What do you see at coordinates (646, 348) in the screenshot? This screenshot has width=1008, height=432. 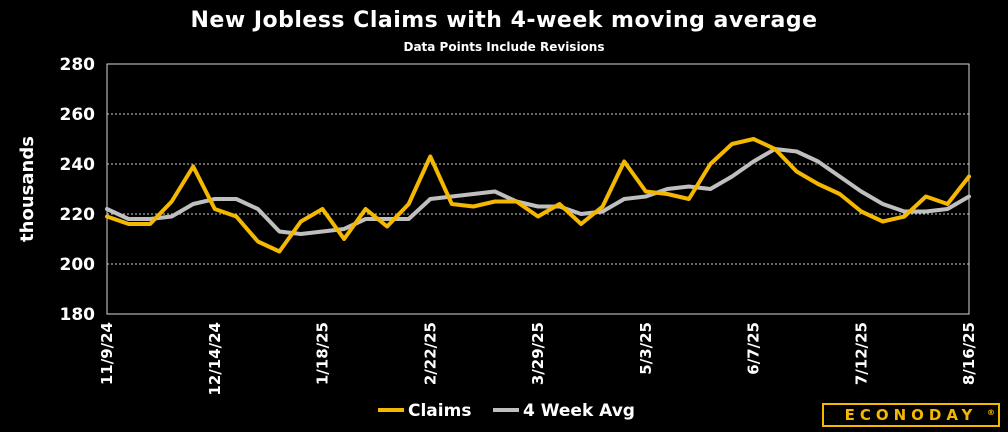 I see `x-tick-label: 5/3/25` at bounding box center [646, 348].